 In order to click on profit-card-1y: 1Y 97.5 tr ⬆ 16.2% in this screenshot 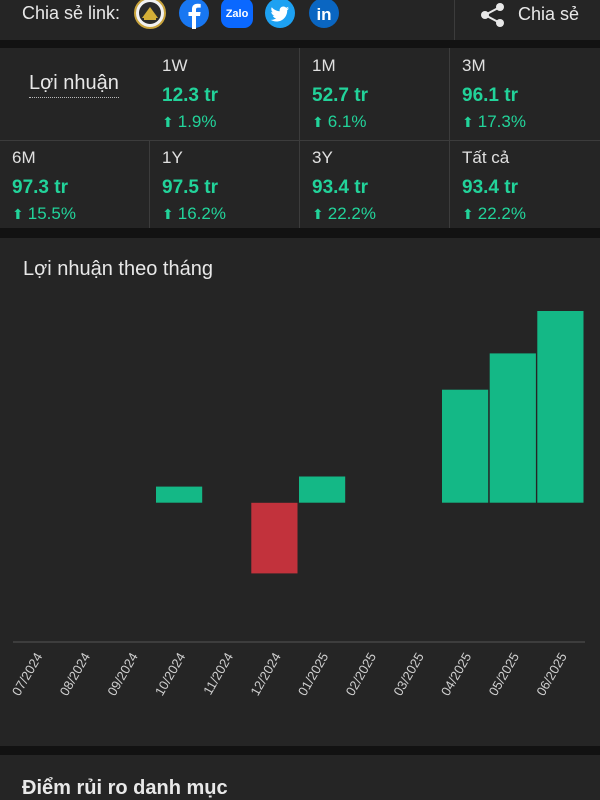, I will do `click(224, 184)`.